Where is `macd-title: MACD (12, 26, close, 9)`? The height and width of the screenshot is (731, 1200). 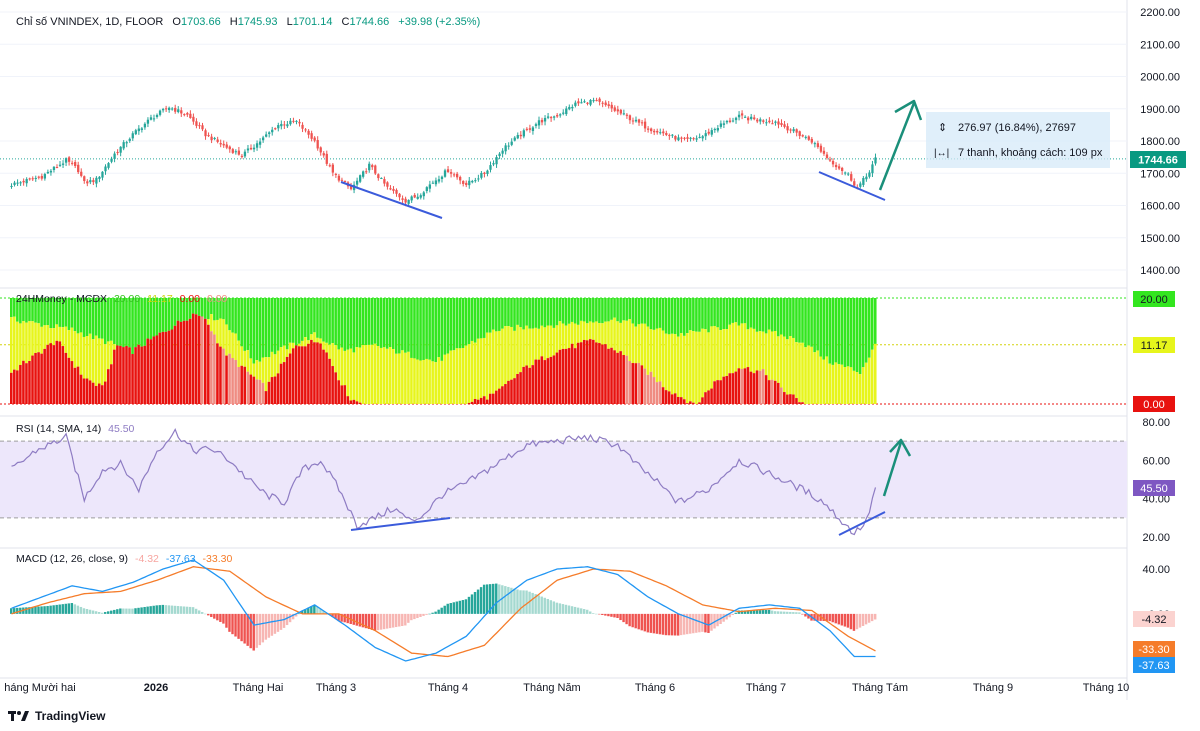
macd-title: MACD (12, 26, close, 9) is located at coordinates (72, 559).